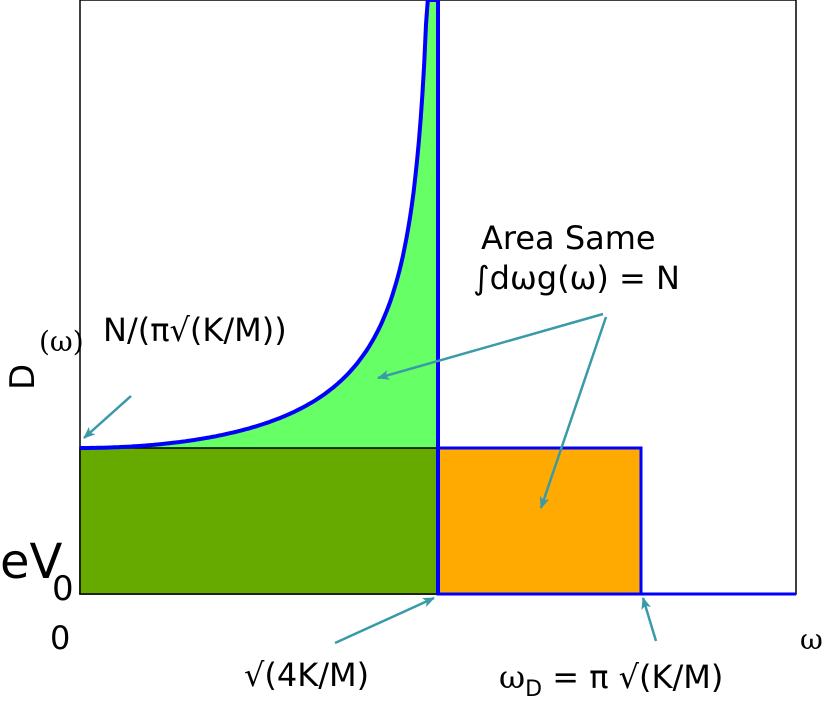 Image resolution: width=834 pixels, height=707 pixels. What do you see at coordinates (195, 330) in the screenshot?
I see `normalization-label: N/(π√(K/M))` at bounding box center [195, 330].